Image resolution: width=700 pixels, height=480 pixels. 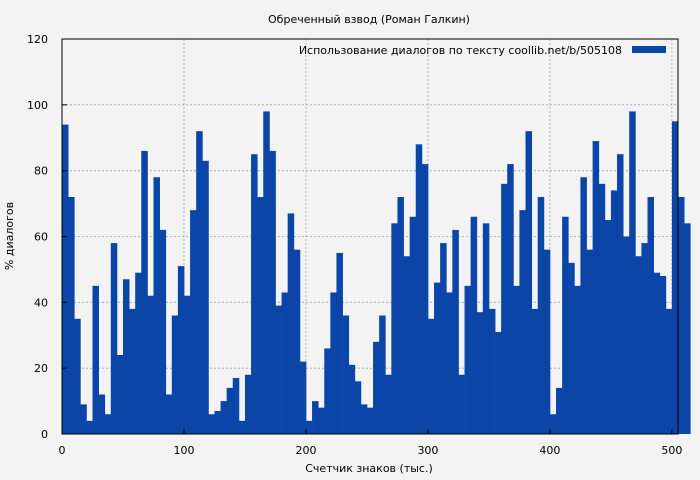 What do you see at coordinates (41, 302) in the screenshot?
I see `y-tick-label: 40` at bounding box center [41, 302].